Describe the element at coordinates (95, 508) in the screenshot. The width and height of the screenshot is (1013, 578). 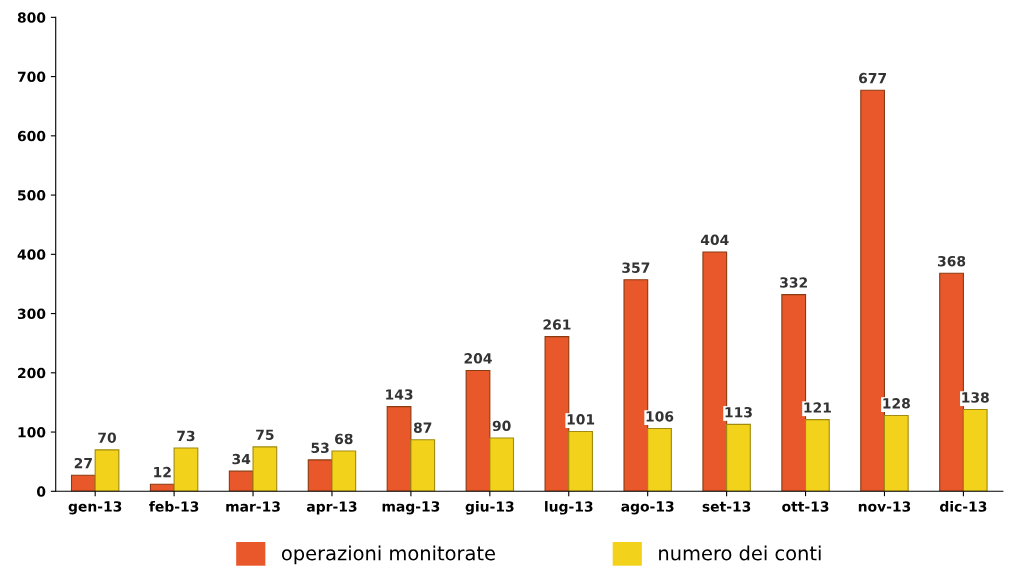
I see `x-tick-label: gen-13` at that location.